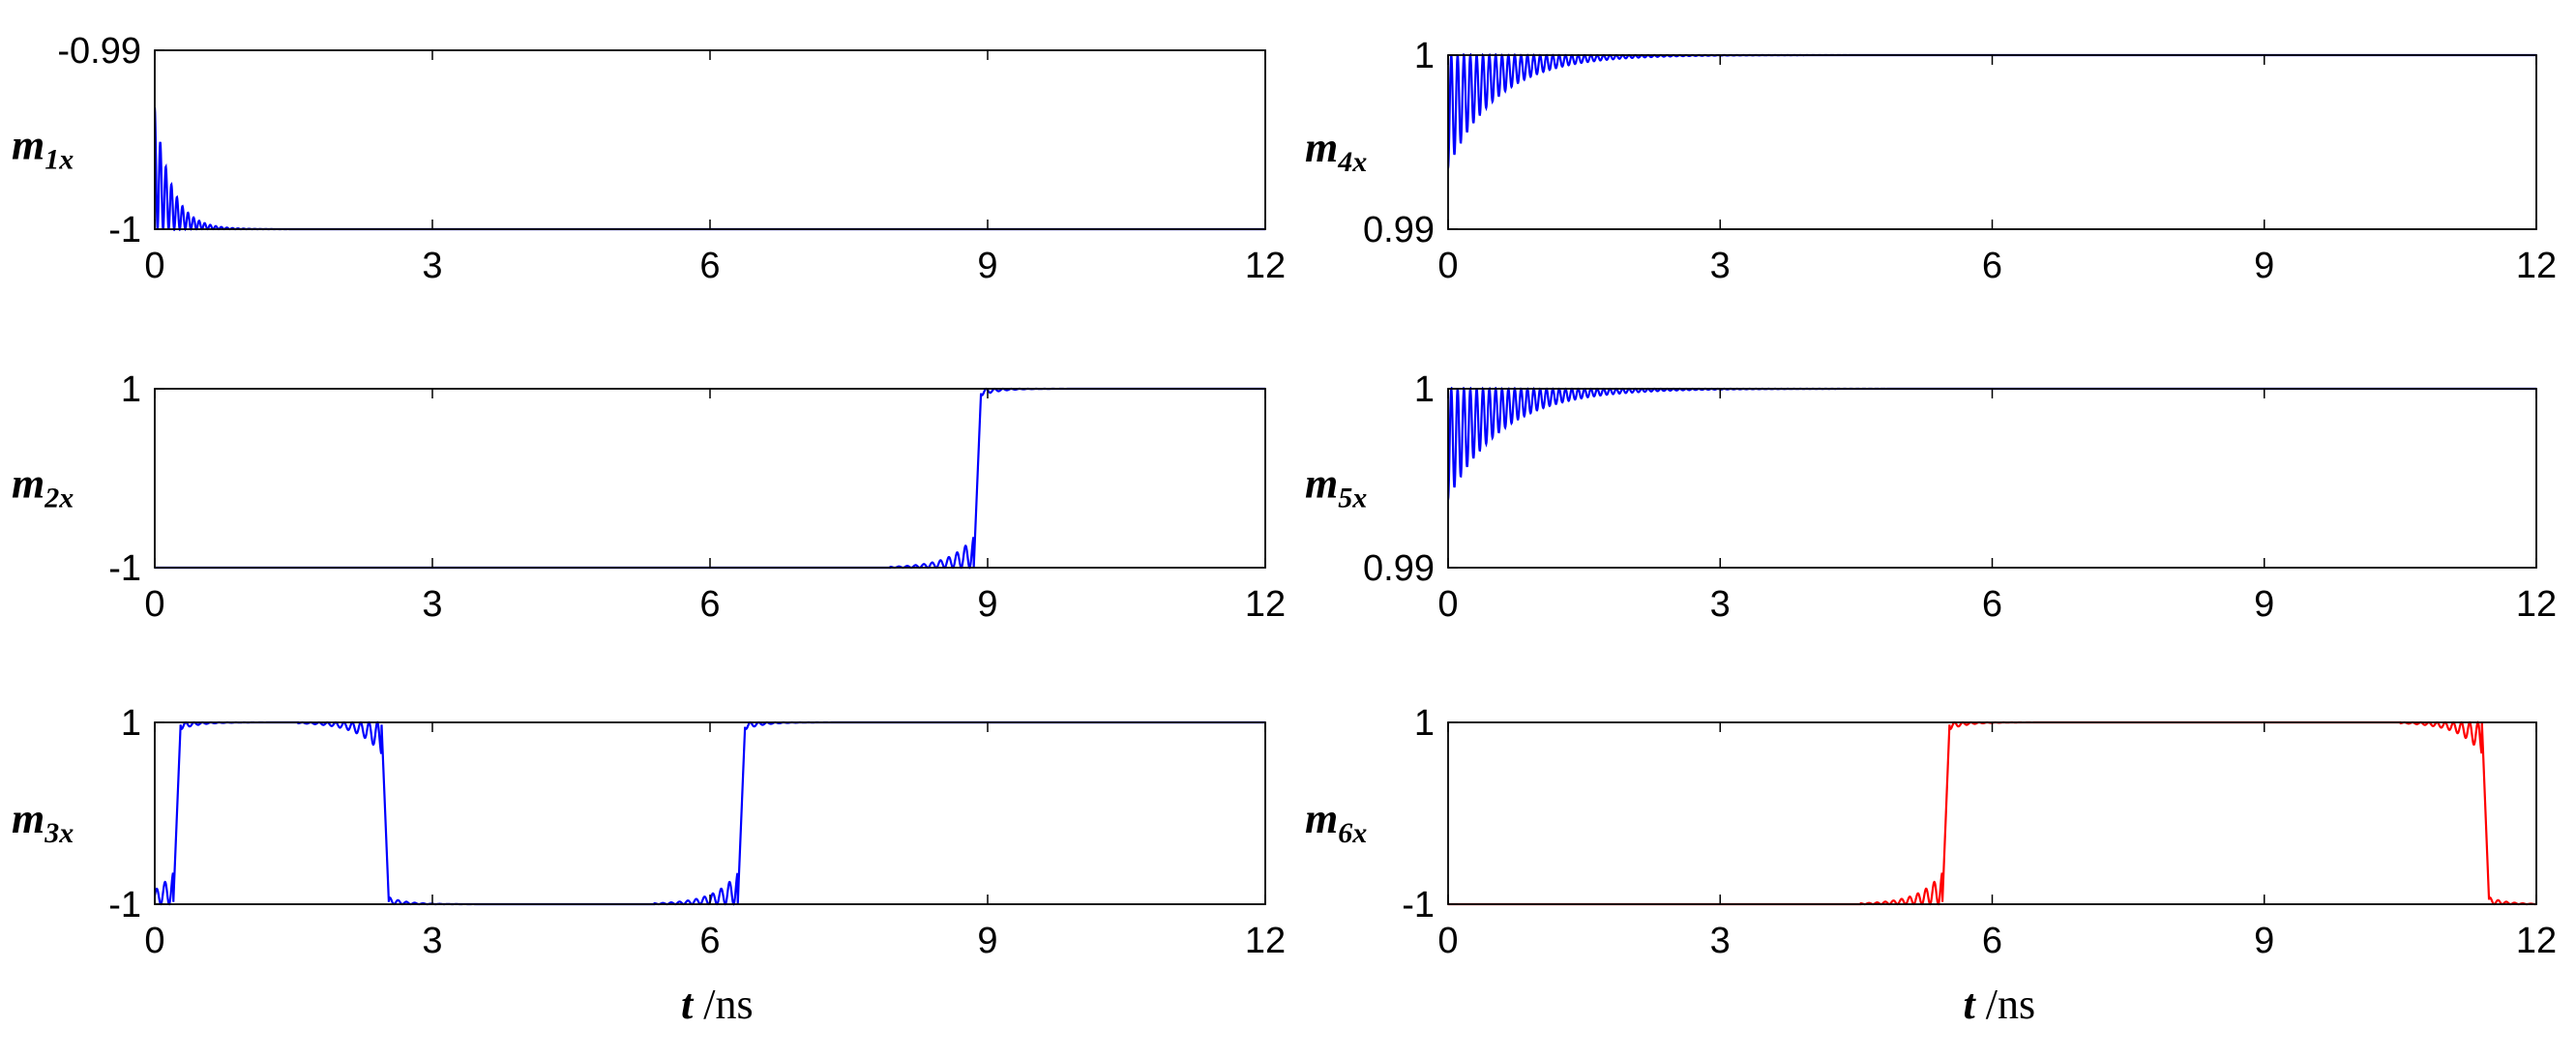 This screenshot has width=2576, height=1057. I want to click on y-axis-label: m6x, so click(1336, 822).